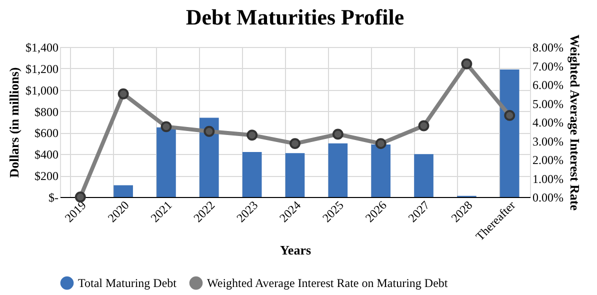 Image resolution: width=597 pixels, height=295 pixels. I want to click on x-axis-title: Years, so click(296, 250).